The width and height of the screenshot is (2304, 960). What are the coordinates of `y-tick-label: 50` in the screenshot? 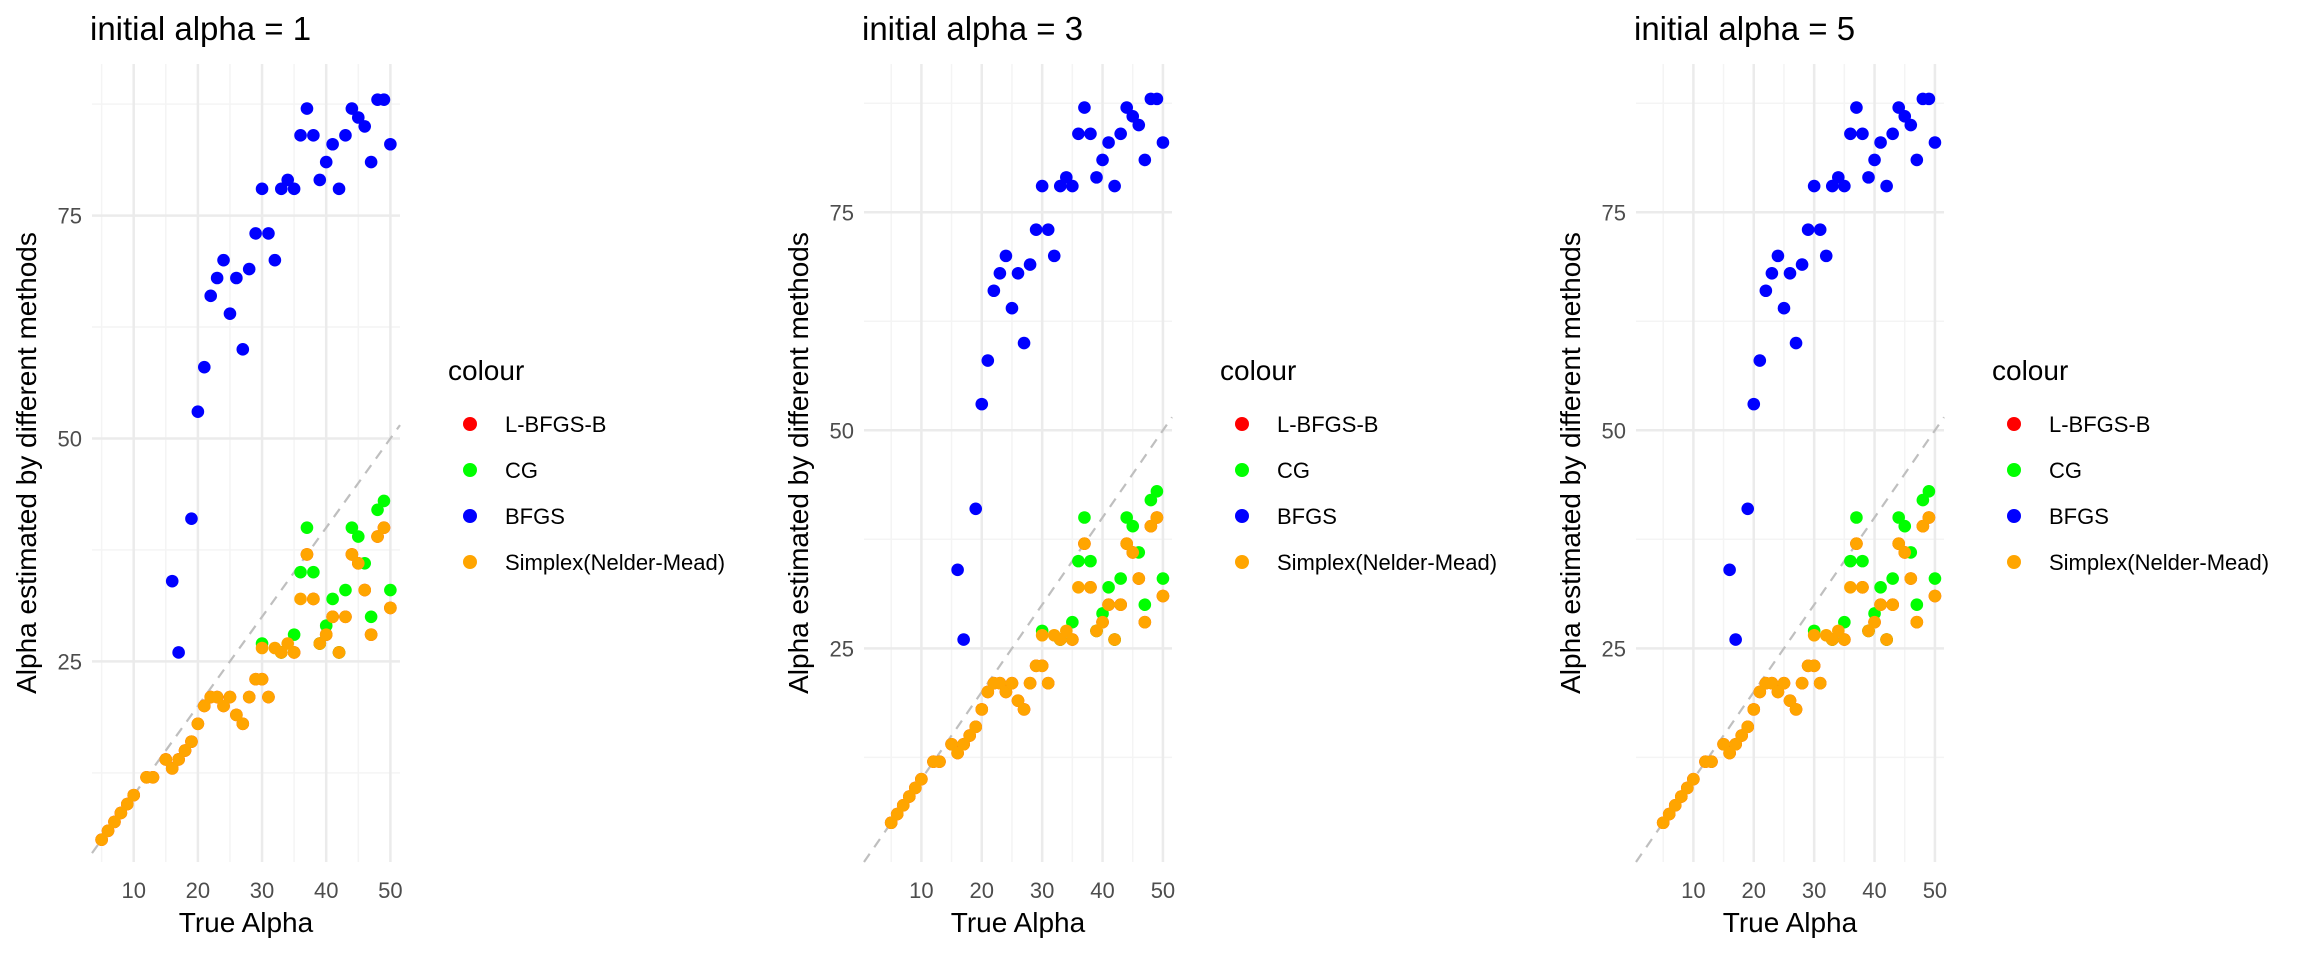 It's located at (1614, 430).